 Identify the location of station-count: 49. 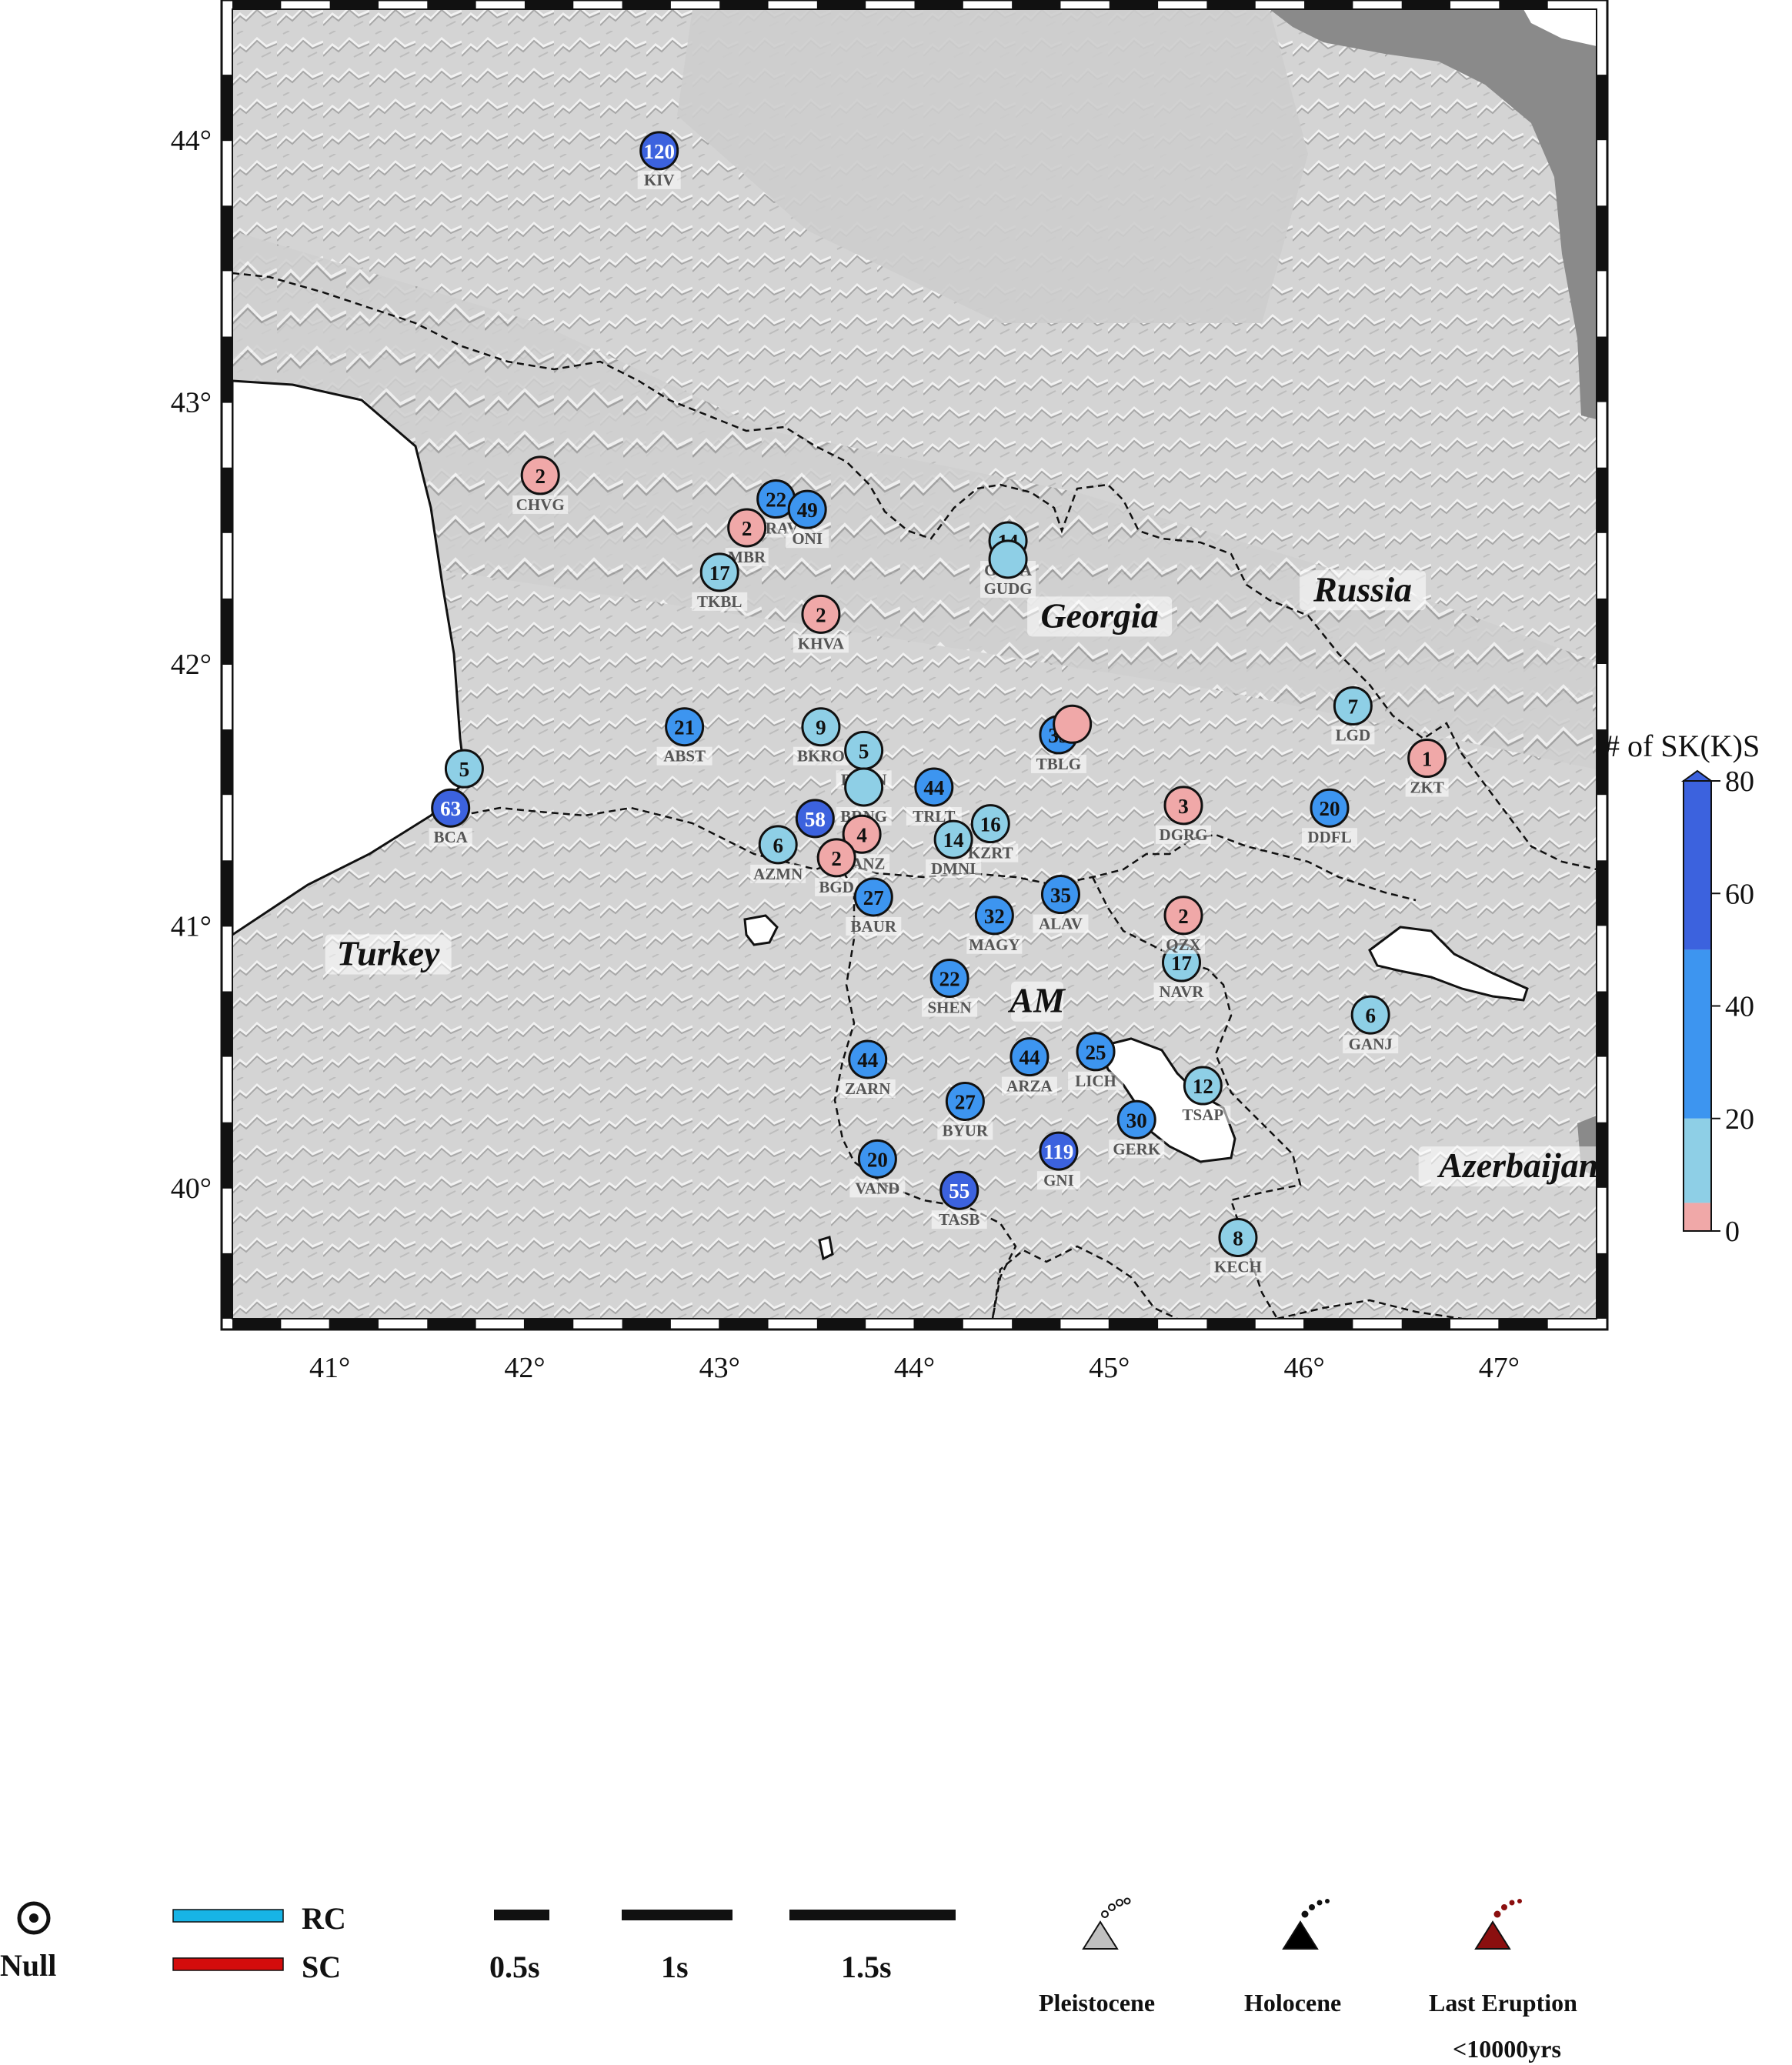
(808, 510).